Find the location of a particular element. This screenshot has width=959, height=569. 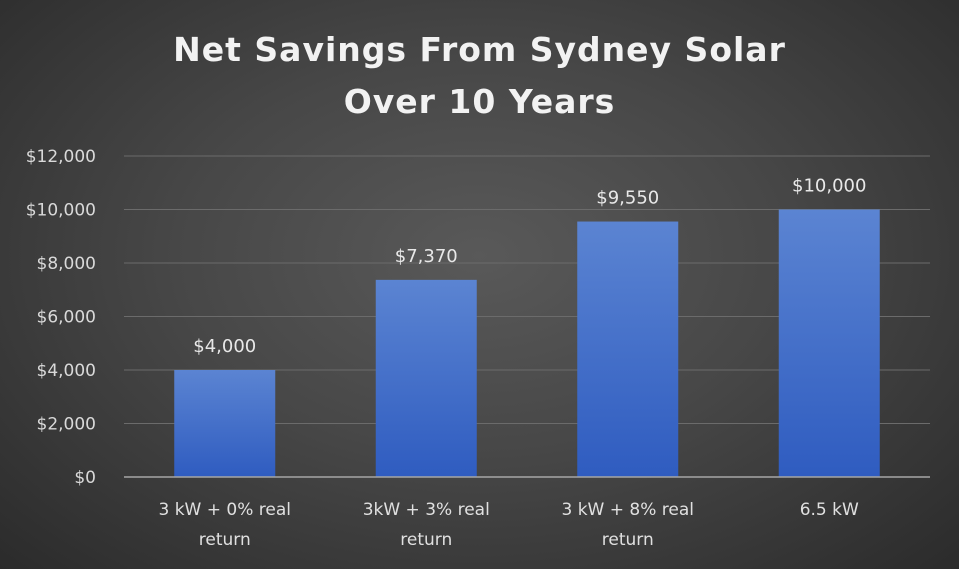

data-label: $10,000 is located at coordinates (829, 186).